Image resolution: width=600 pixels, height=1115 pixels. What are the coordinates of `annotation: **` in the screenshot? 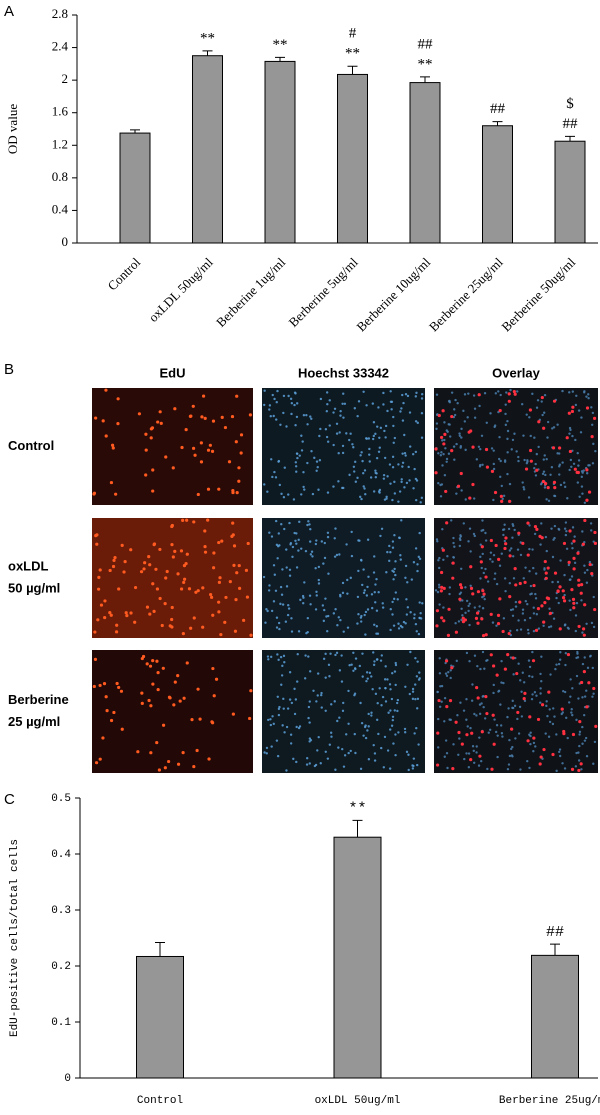 It's located at (357, 808).